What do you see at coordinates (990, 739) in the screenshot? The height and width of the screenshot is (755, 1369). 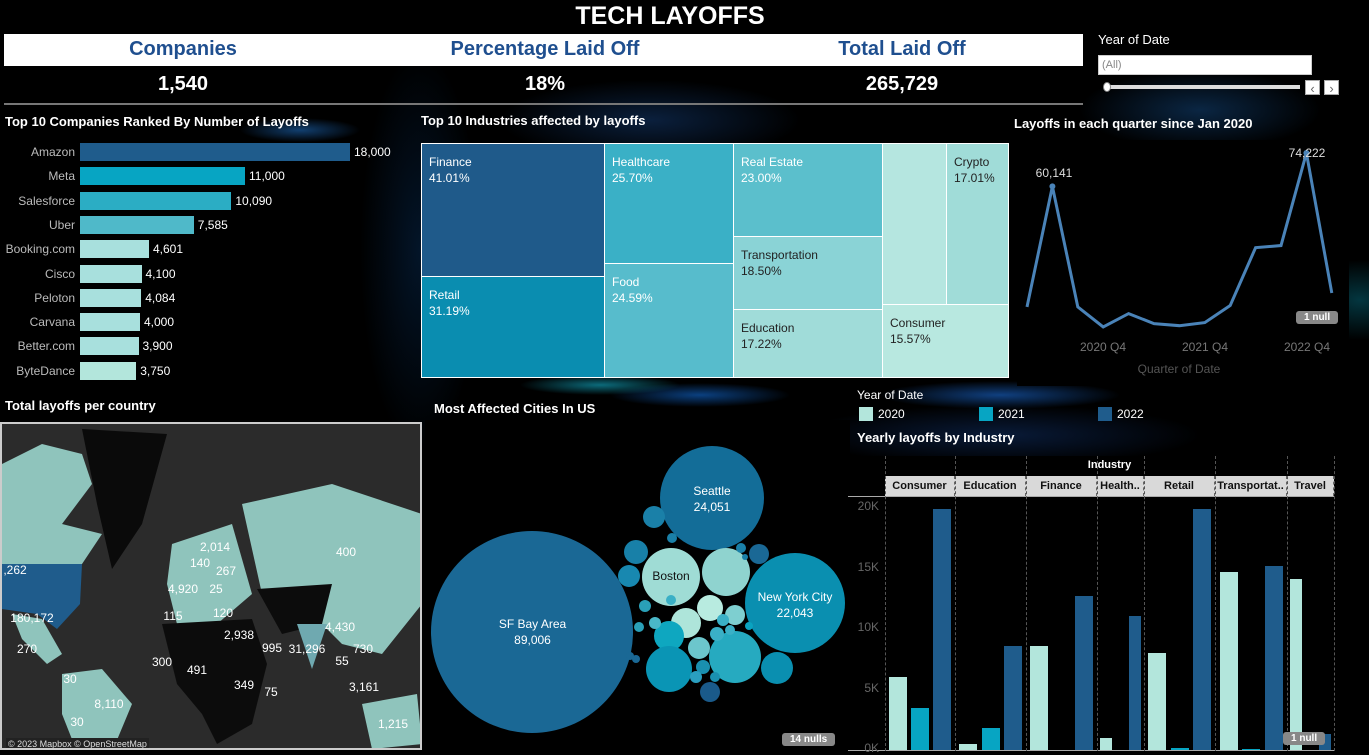 I see `yearly-bar-2021` at bounding box center [990, 739].